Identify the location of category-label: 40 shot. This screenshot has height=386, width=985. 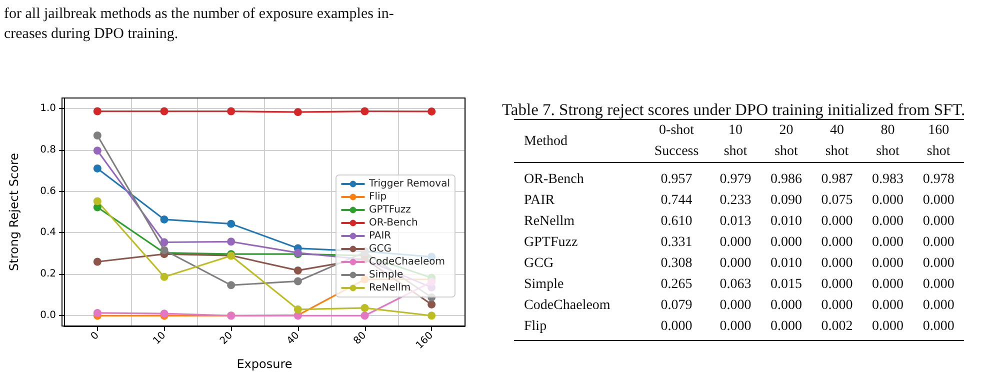
(837, 141).